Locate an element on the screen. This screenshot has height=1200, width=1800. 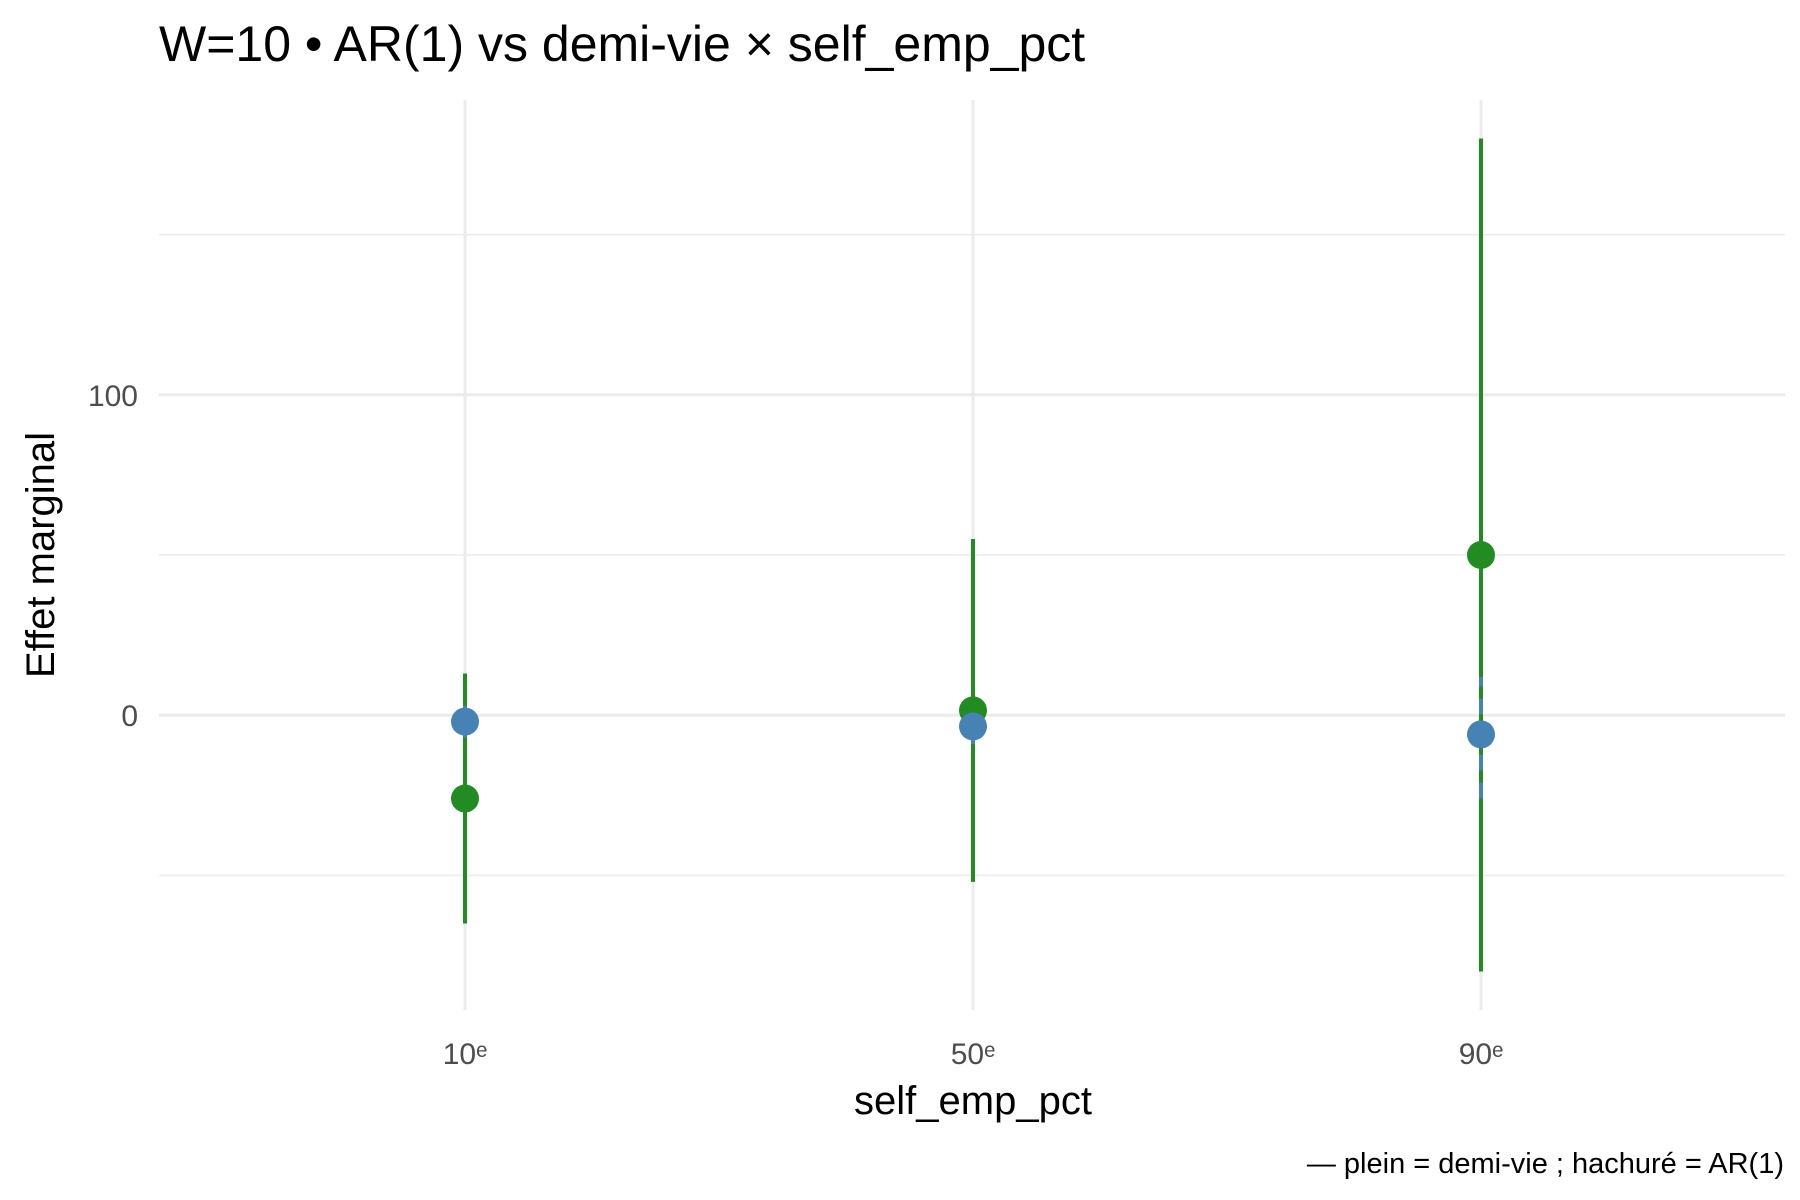
series-2-points is located at coordinates (973, 728).